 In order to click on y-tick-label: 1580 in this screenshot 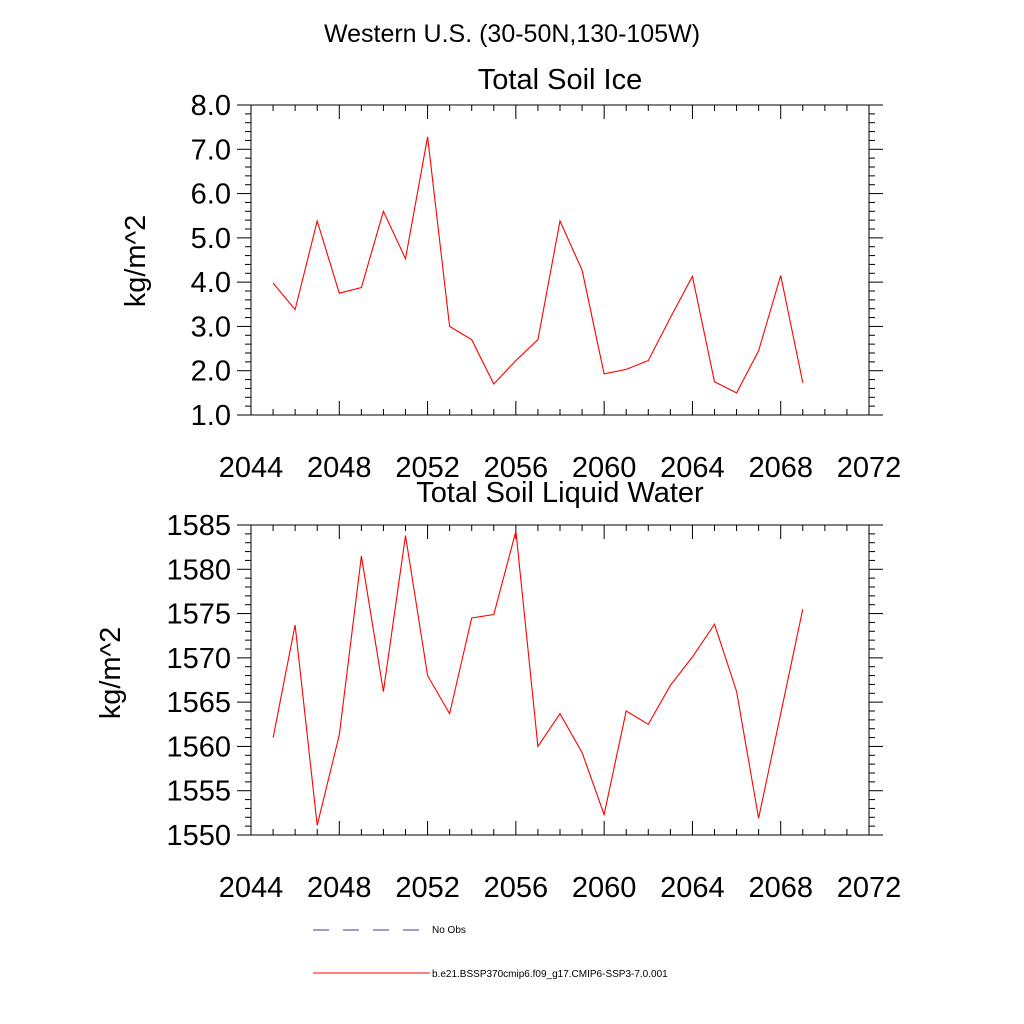, I will do `click(198, 570)`.